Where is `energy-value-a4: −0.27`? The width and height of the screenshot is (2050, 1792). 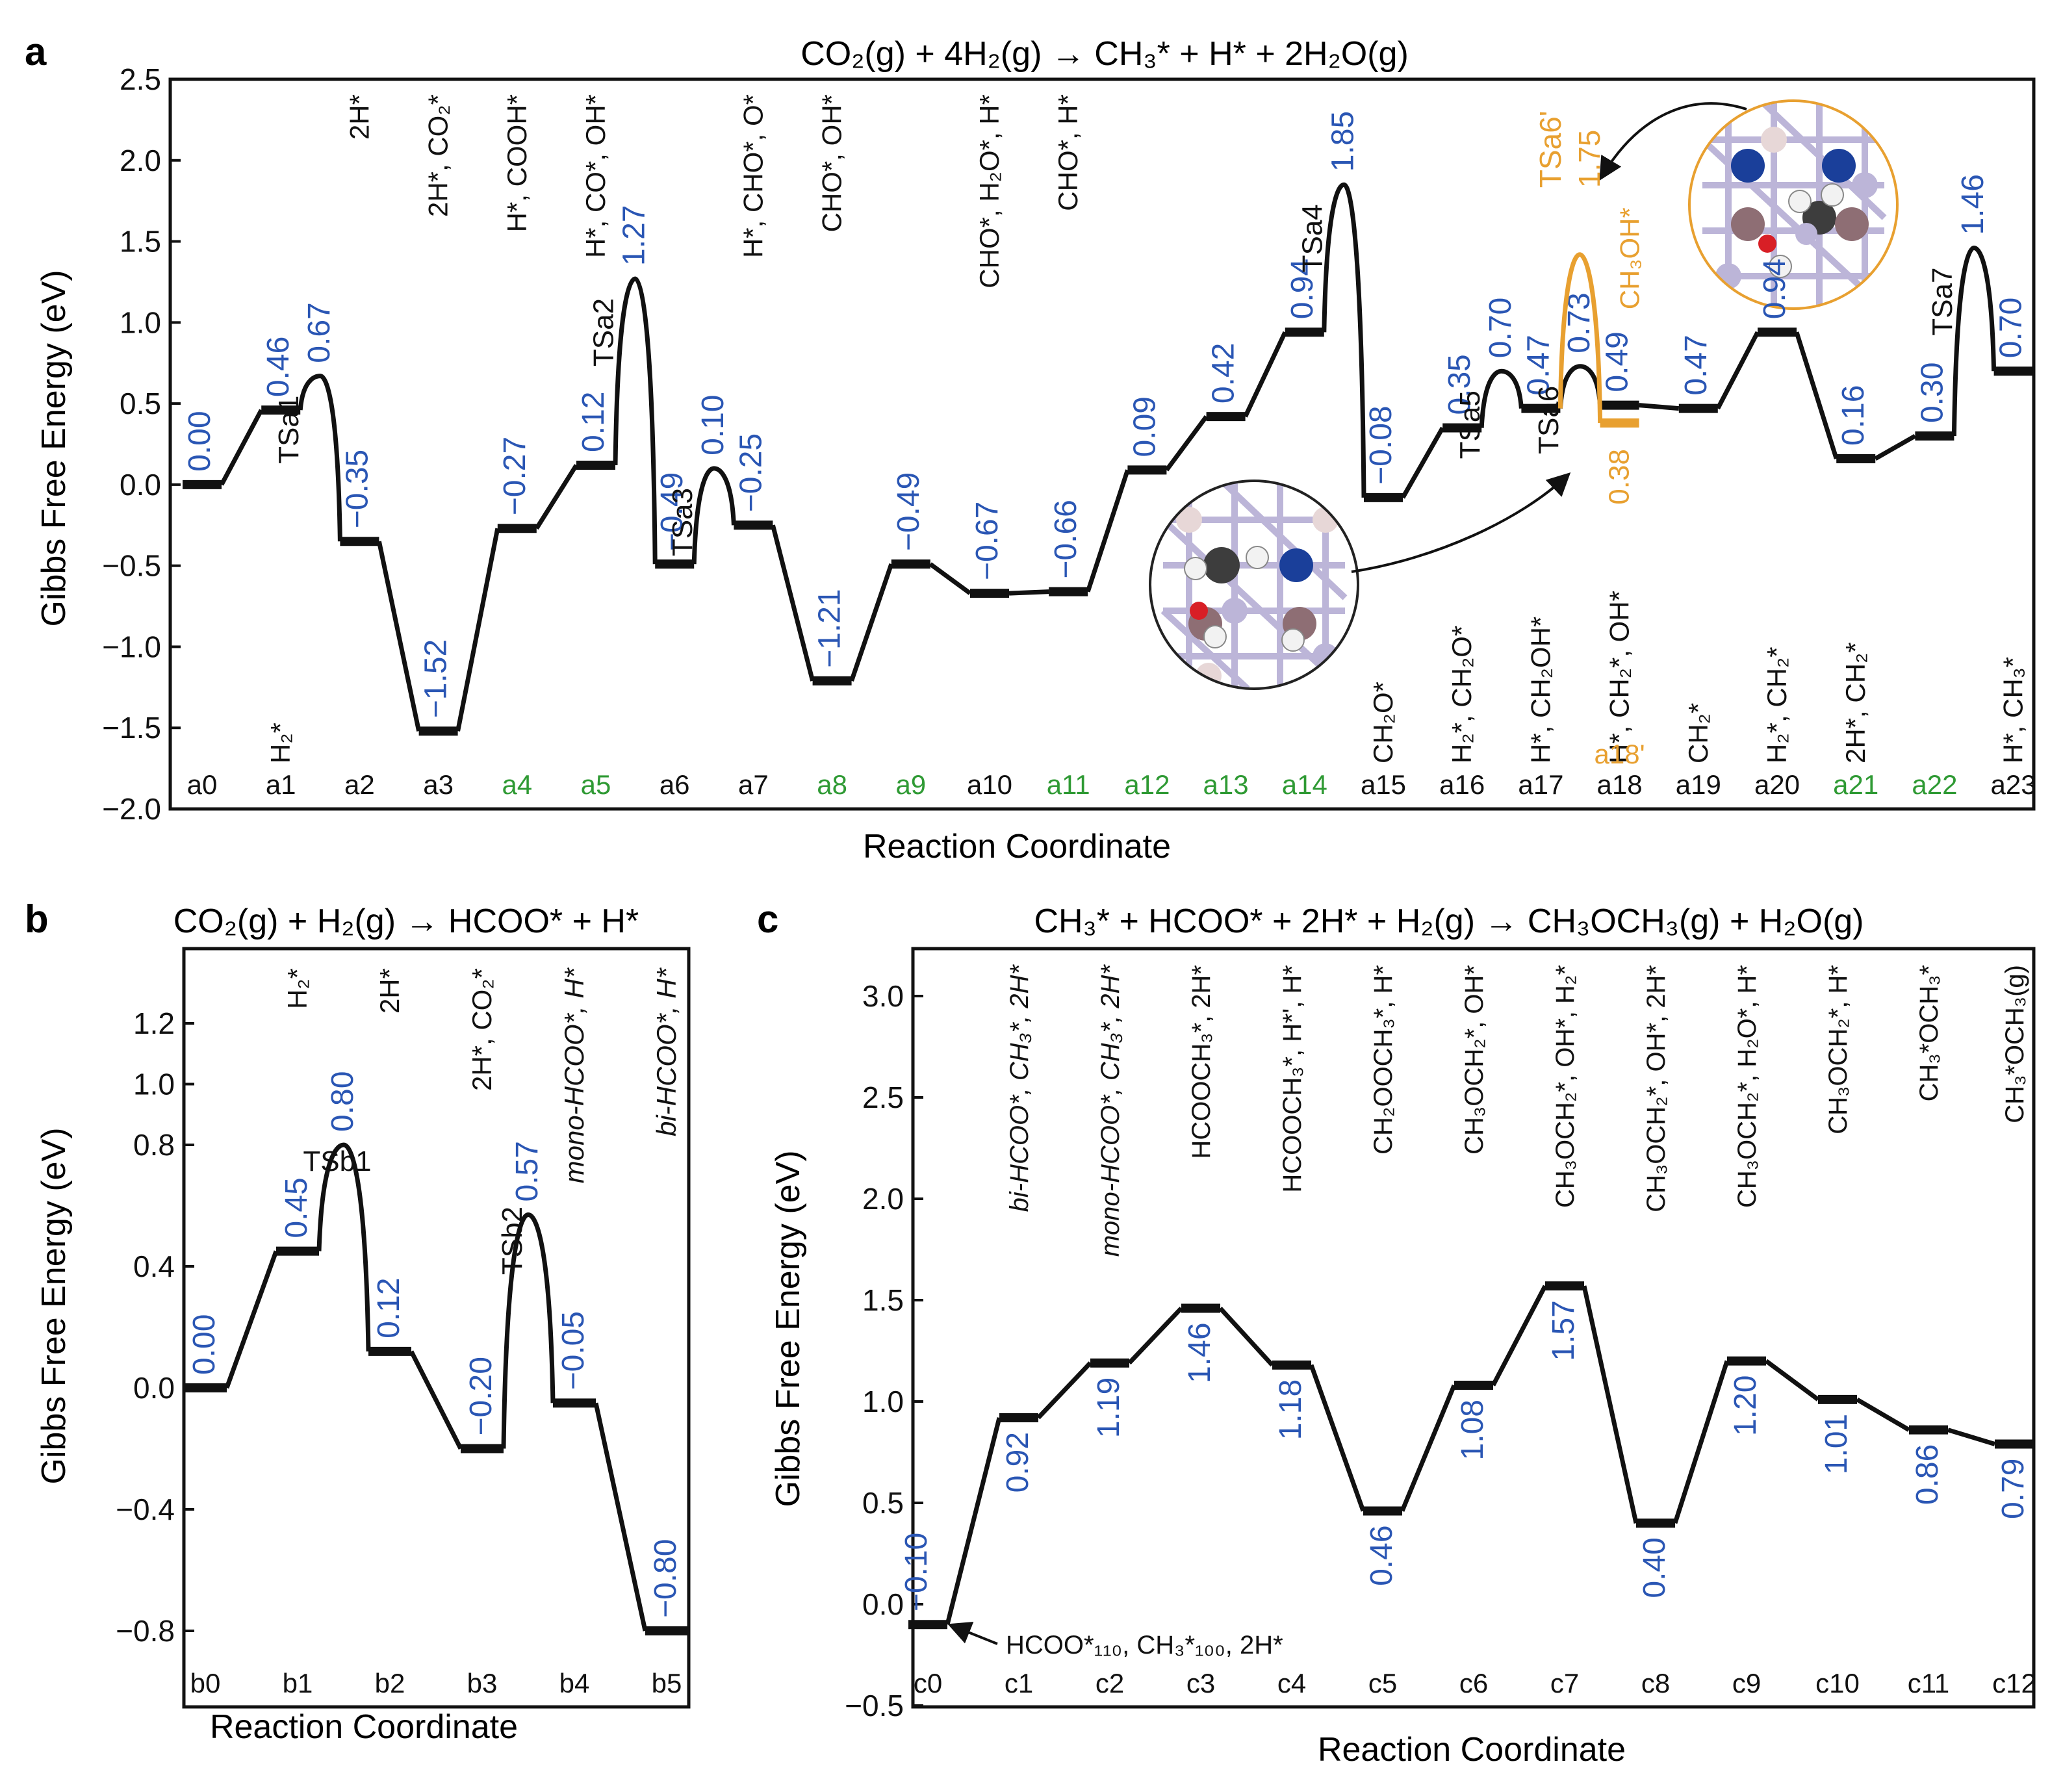 energy-value-a4: −0.27 is located at coordinates (515, 476).